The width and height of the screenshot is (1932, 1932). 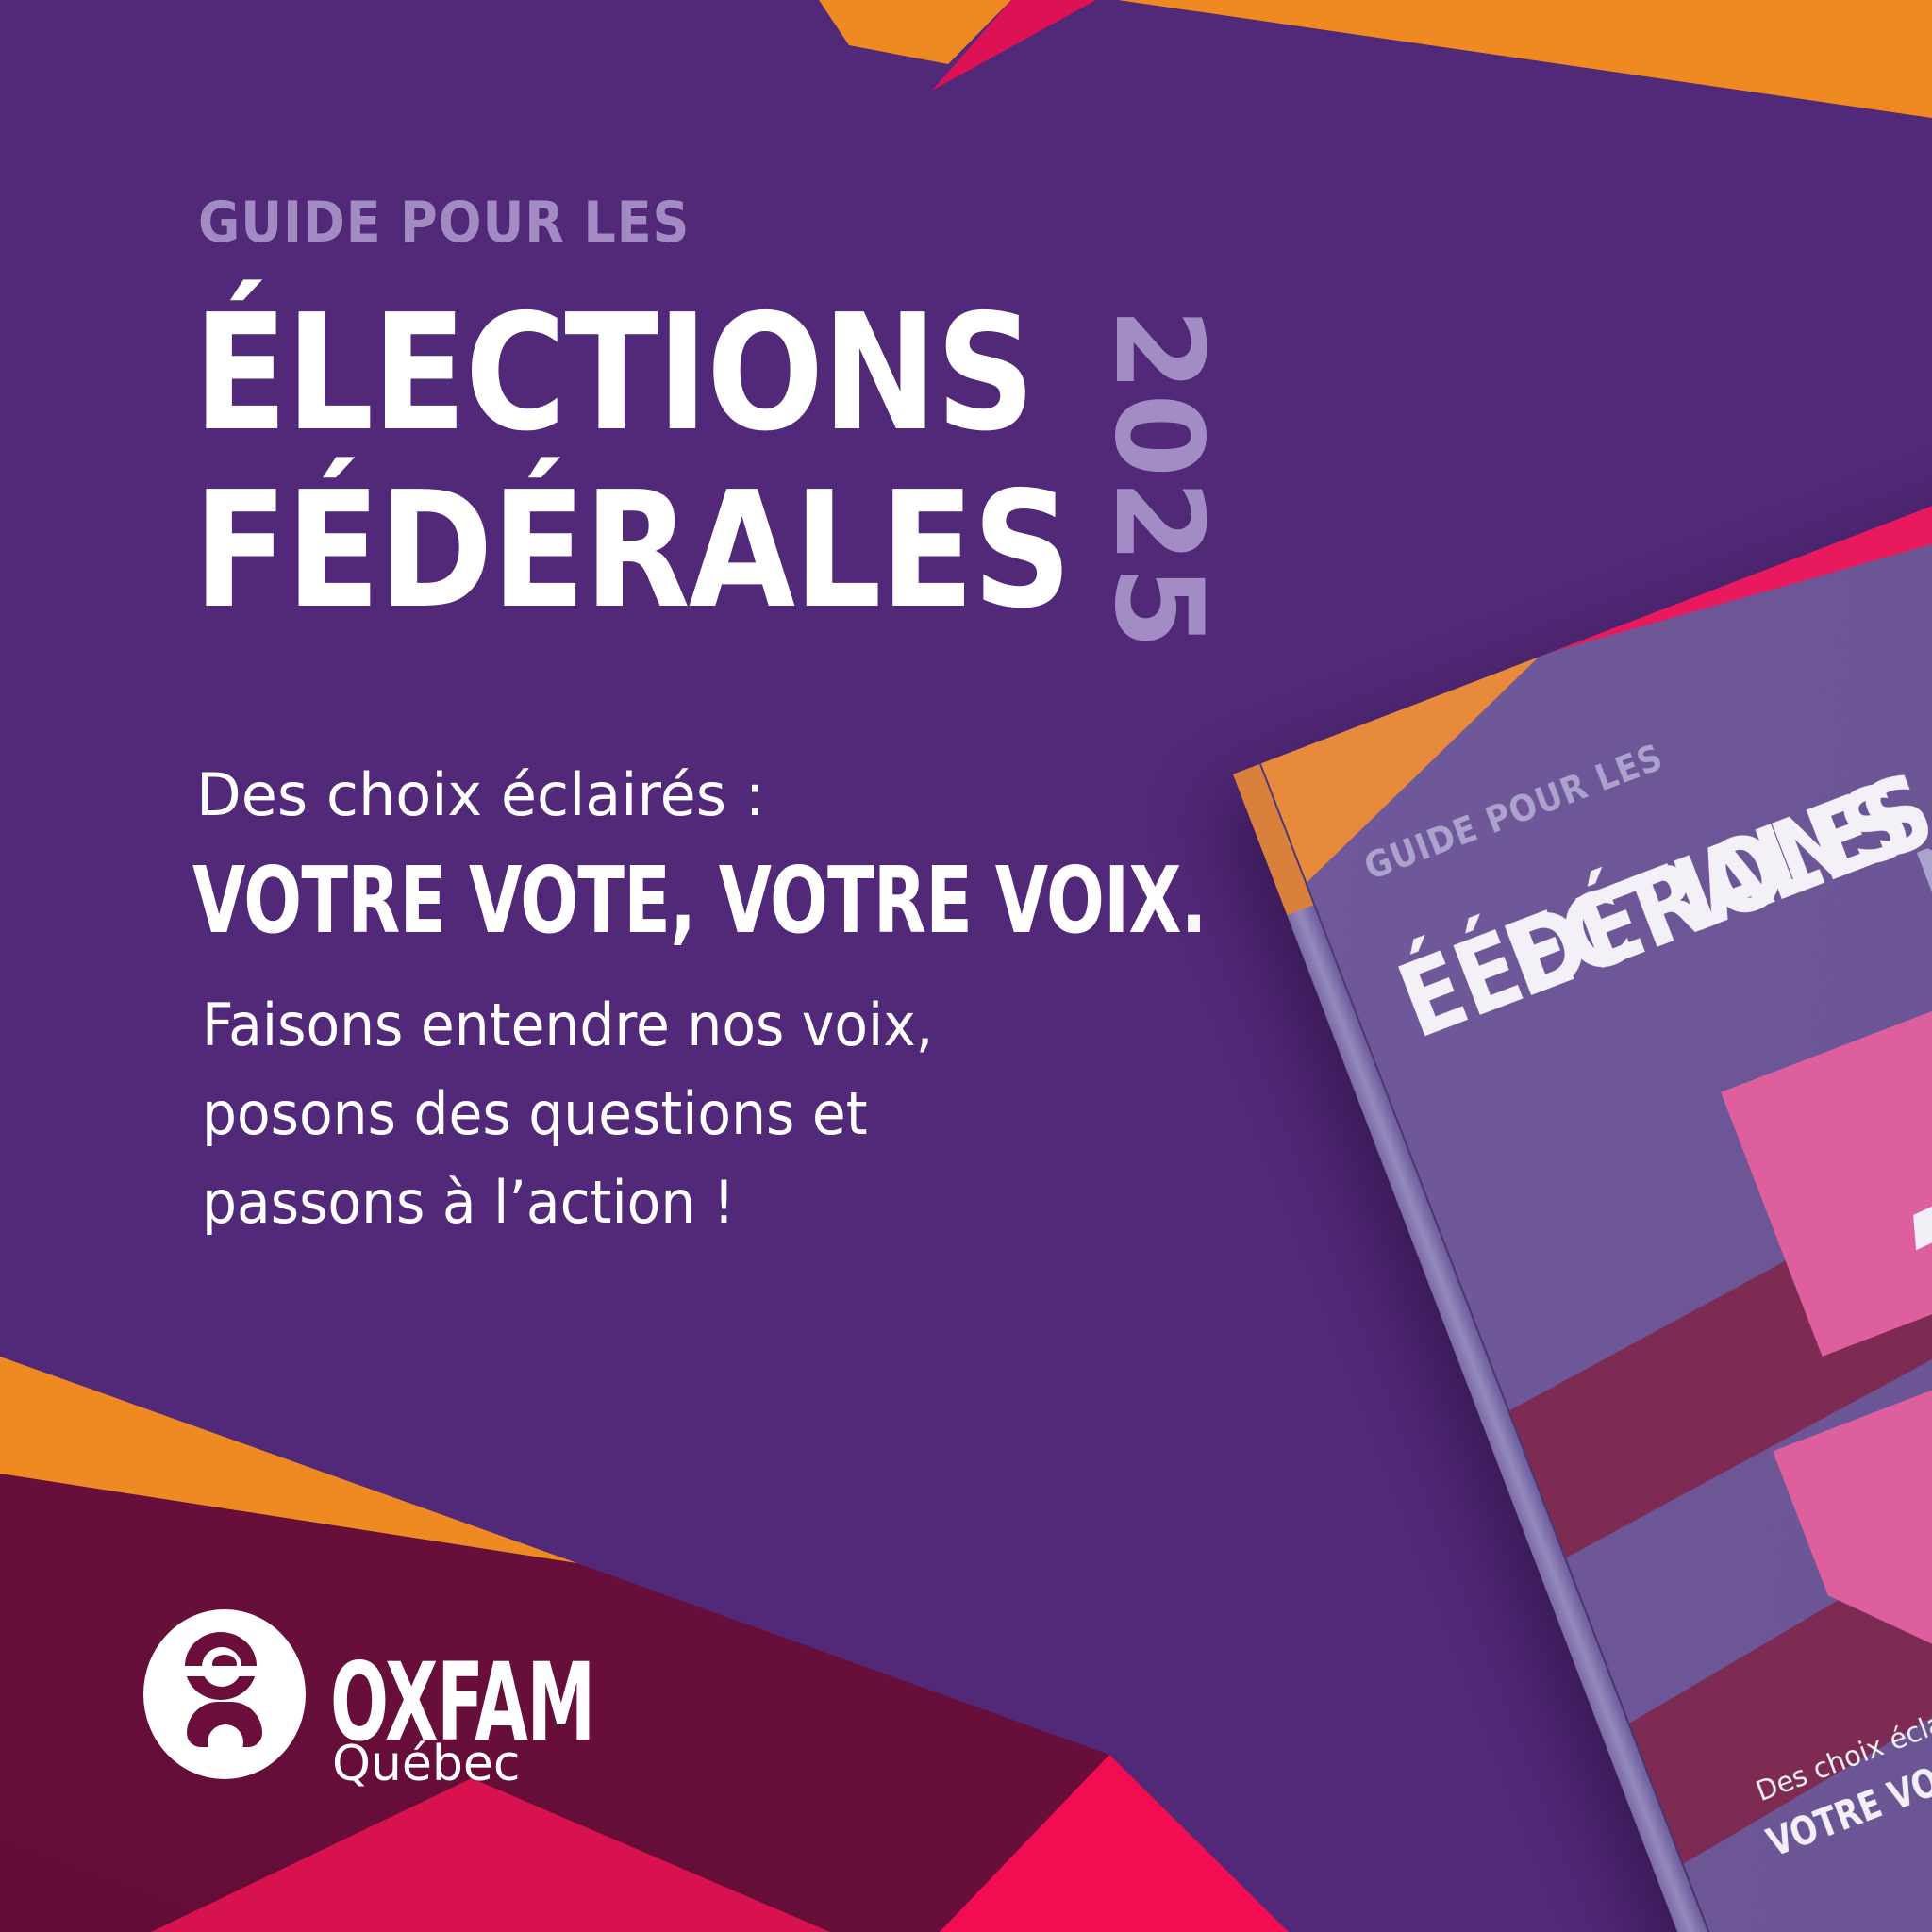 What do you see at coordinates (535, 1113) in the screenshot?
I see `body-line-2: posons des questions et` at bounding box center [535, 1113].